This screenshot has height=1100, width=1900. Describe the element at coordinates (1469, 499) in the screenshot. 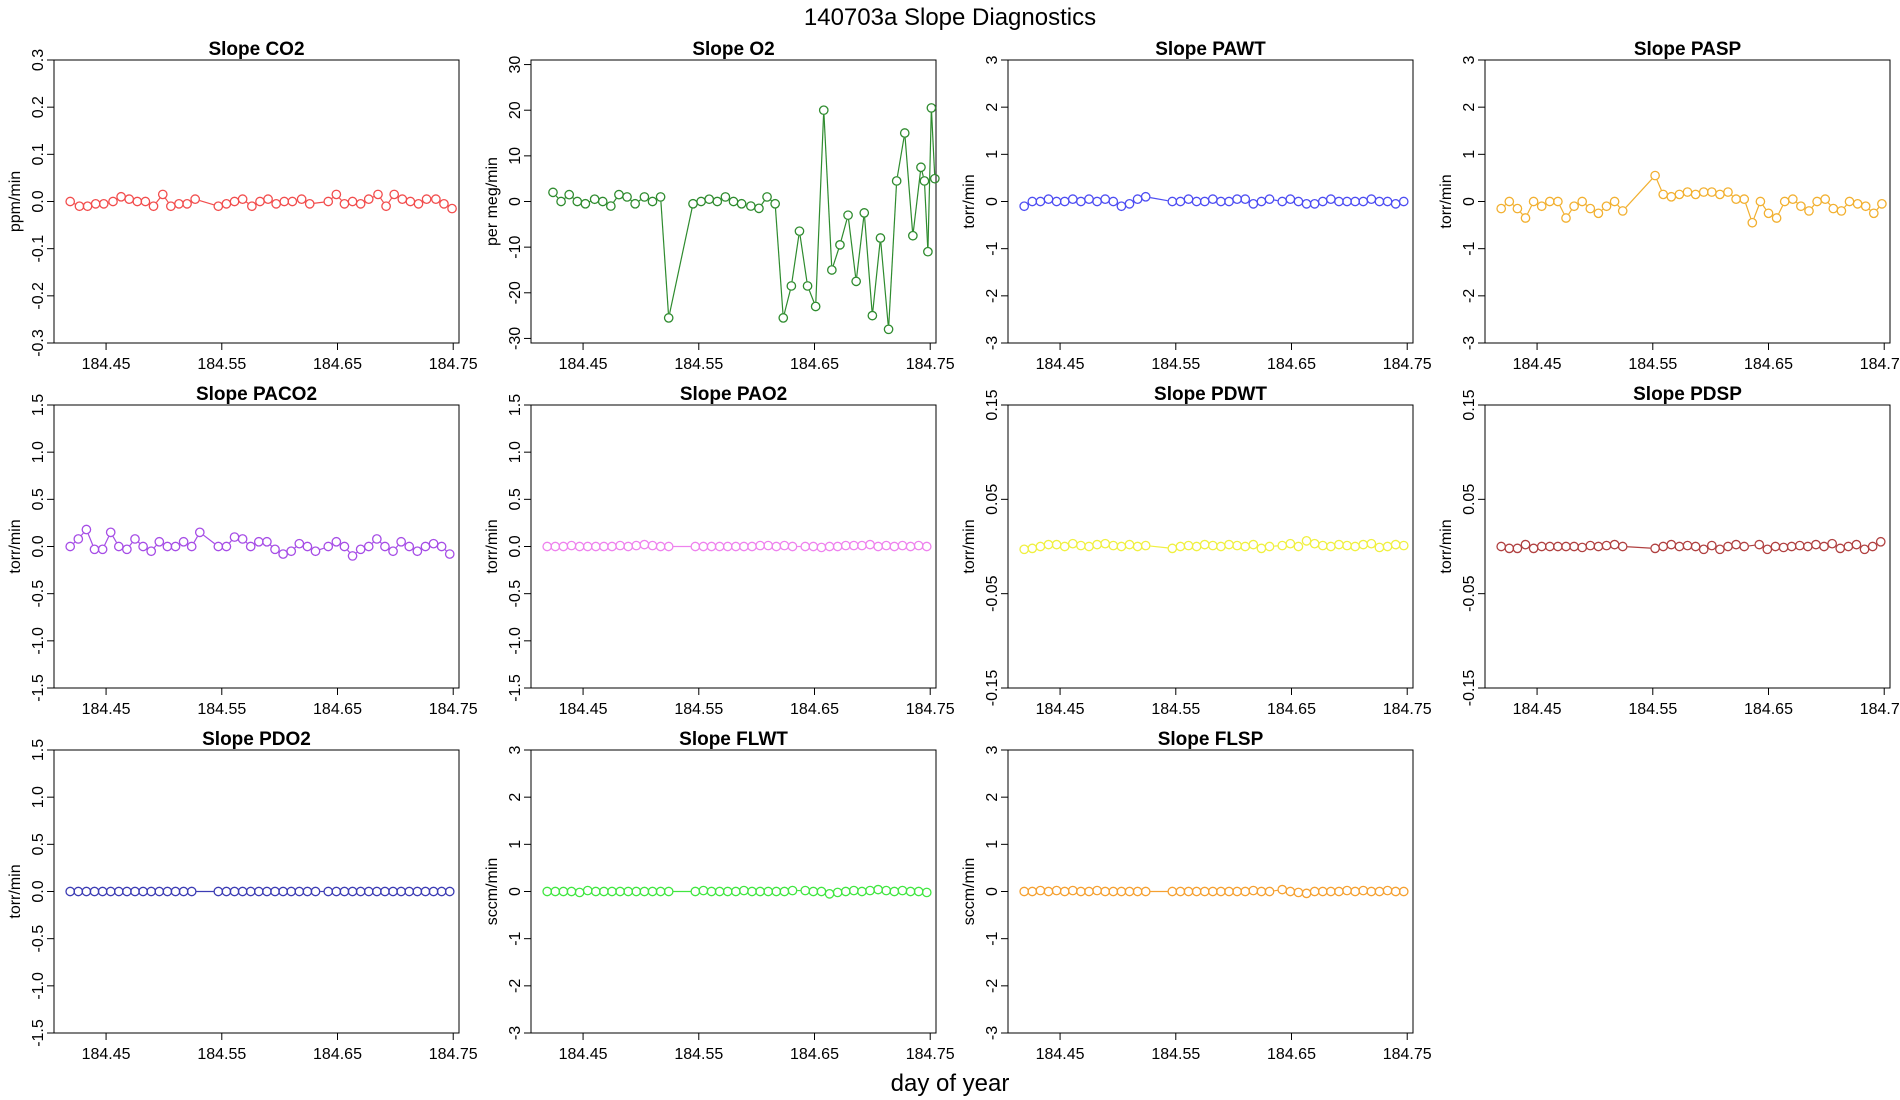

I see `y-tick-label: 0.05` at that location.